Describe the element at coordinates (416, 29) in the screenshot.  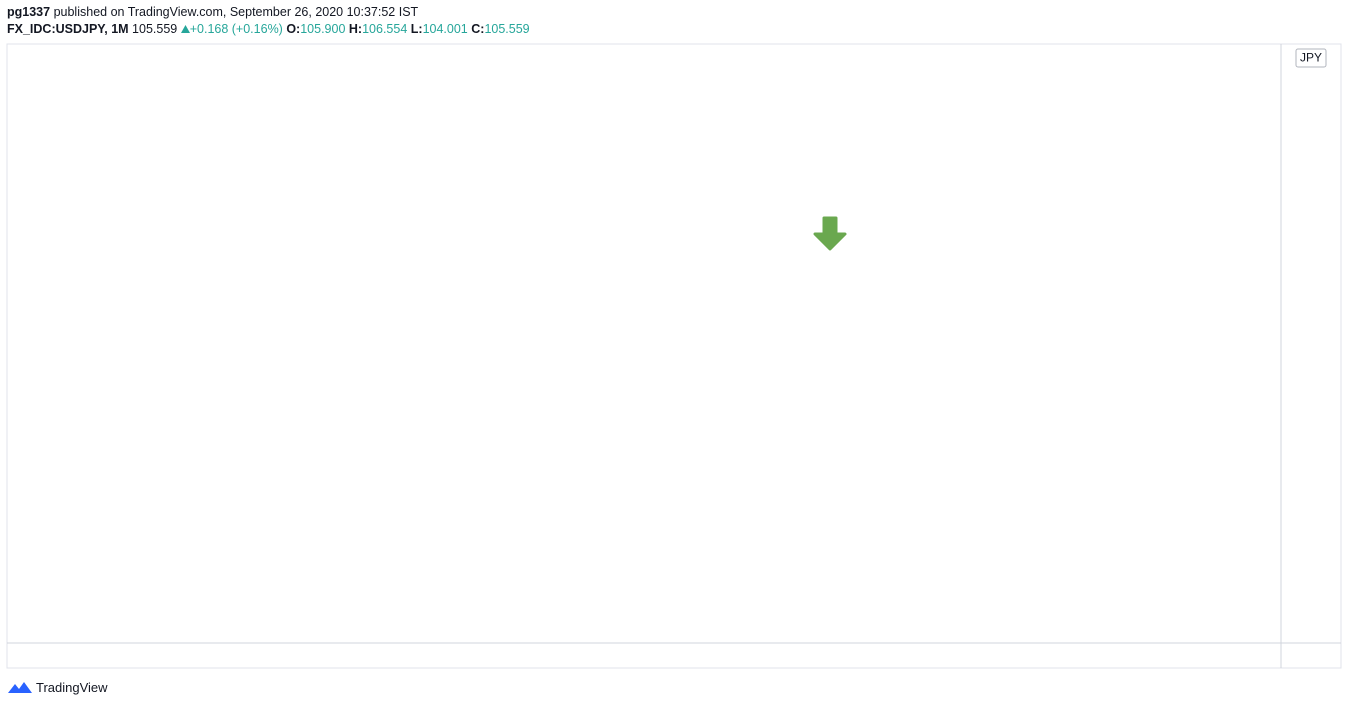
I see `low-label: L:` at that location.